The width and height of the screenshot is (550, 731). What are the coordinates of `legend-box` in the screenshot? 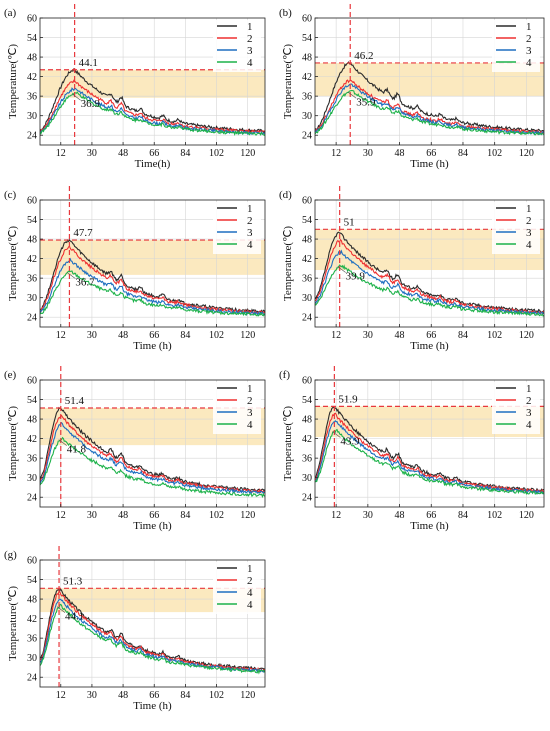 It's located at (237, 408).